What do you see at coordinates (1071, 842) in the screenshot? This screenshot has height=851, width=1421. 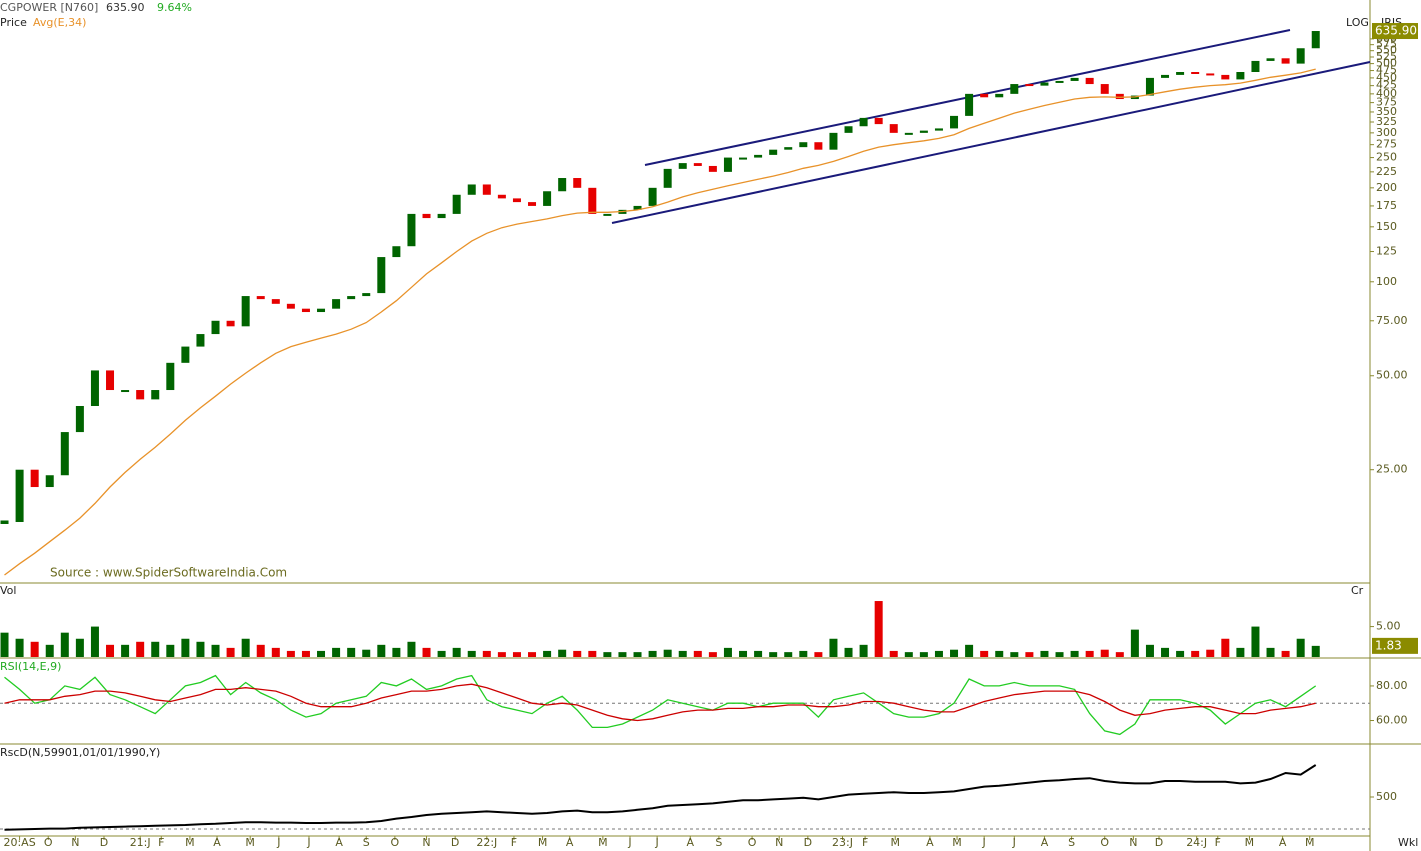 I see `x-tick-label: S` at bounding box center [1071, 842].